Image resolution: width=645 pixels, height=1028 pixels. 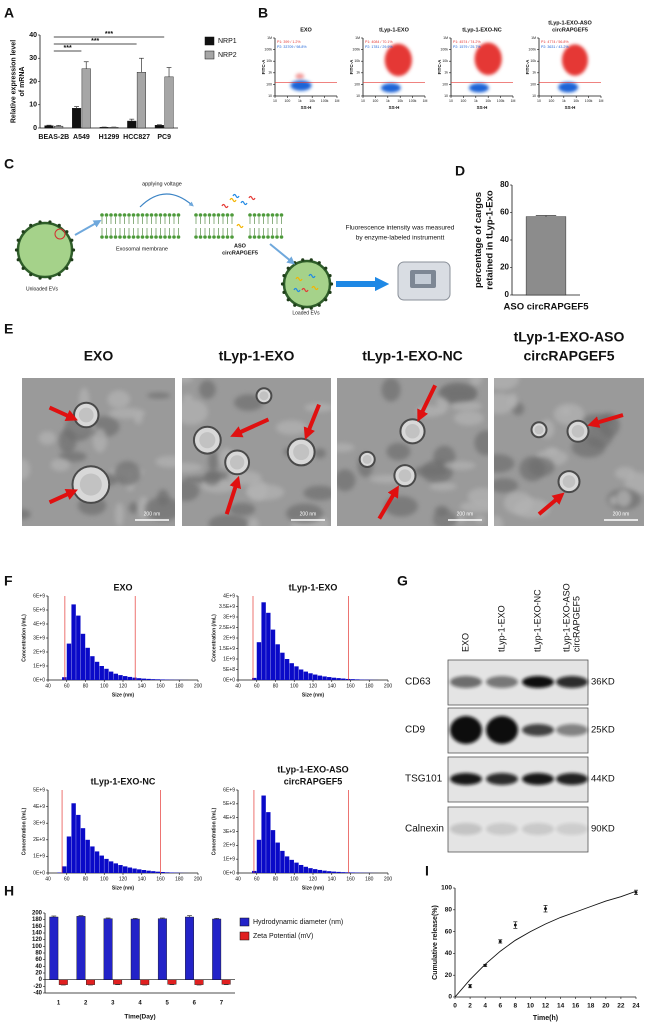 What do you see at coordinates (198, 879) in the screenshot?
I see `x-tick-label: 200` at bounding box center [198, 879].